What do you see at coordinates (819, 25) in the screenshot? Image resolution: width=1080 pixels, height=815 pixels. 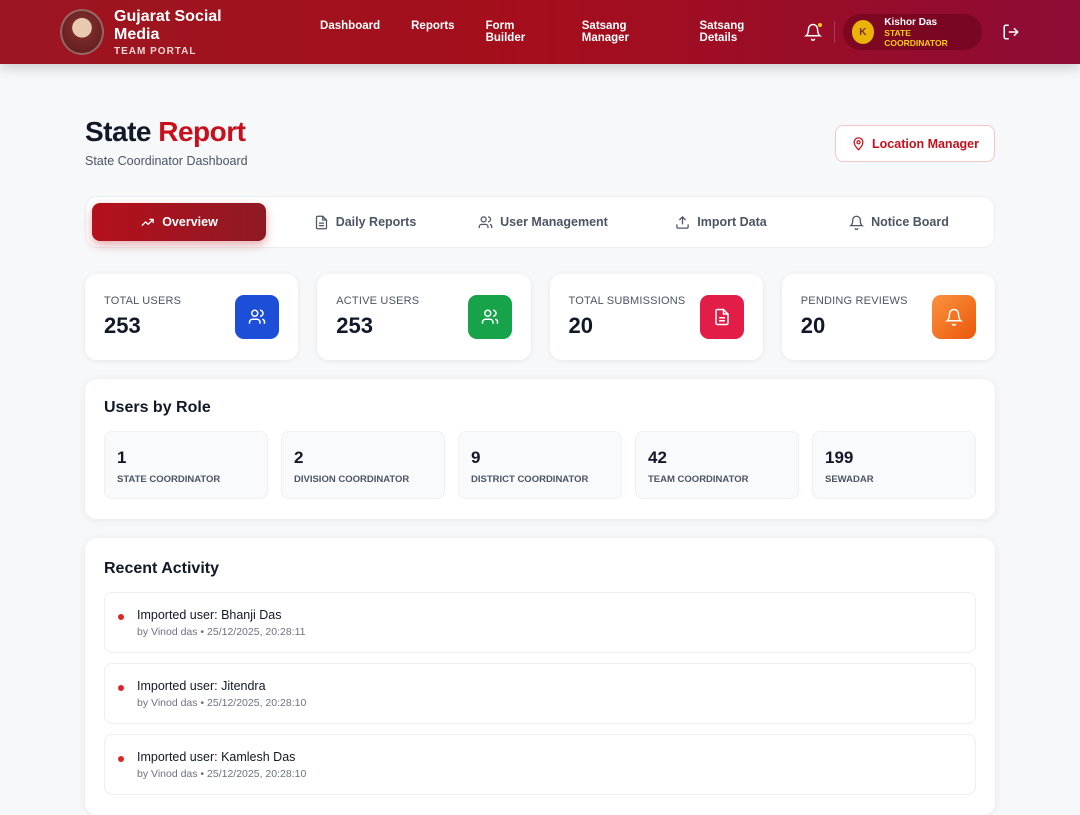 I see `notification-dot` at bounding box center [819, 25].